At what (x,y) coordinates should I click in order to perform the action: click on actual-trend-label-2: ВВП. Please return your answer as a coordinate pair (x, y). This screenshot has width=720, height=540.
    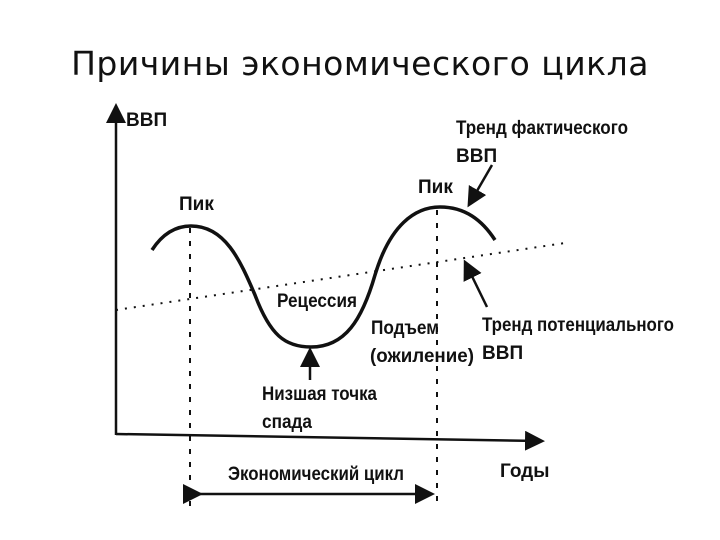
    Looking at the image, I should click on (476, 156).